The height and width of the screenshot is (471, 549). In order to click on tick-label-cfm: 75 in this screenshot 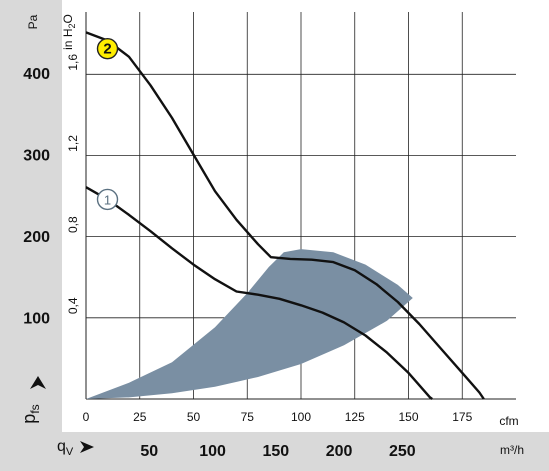, I will do `click(248, 417)`.